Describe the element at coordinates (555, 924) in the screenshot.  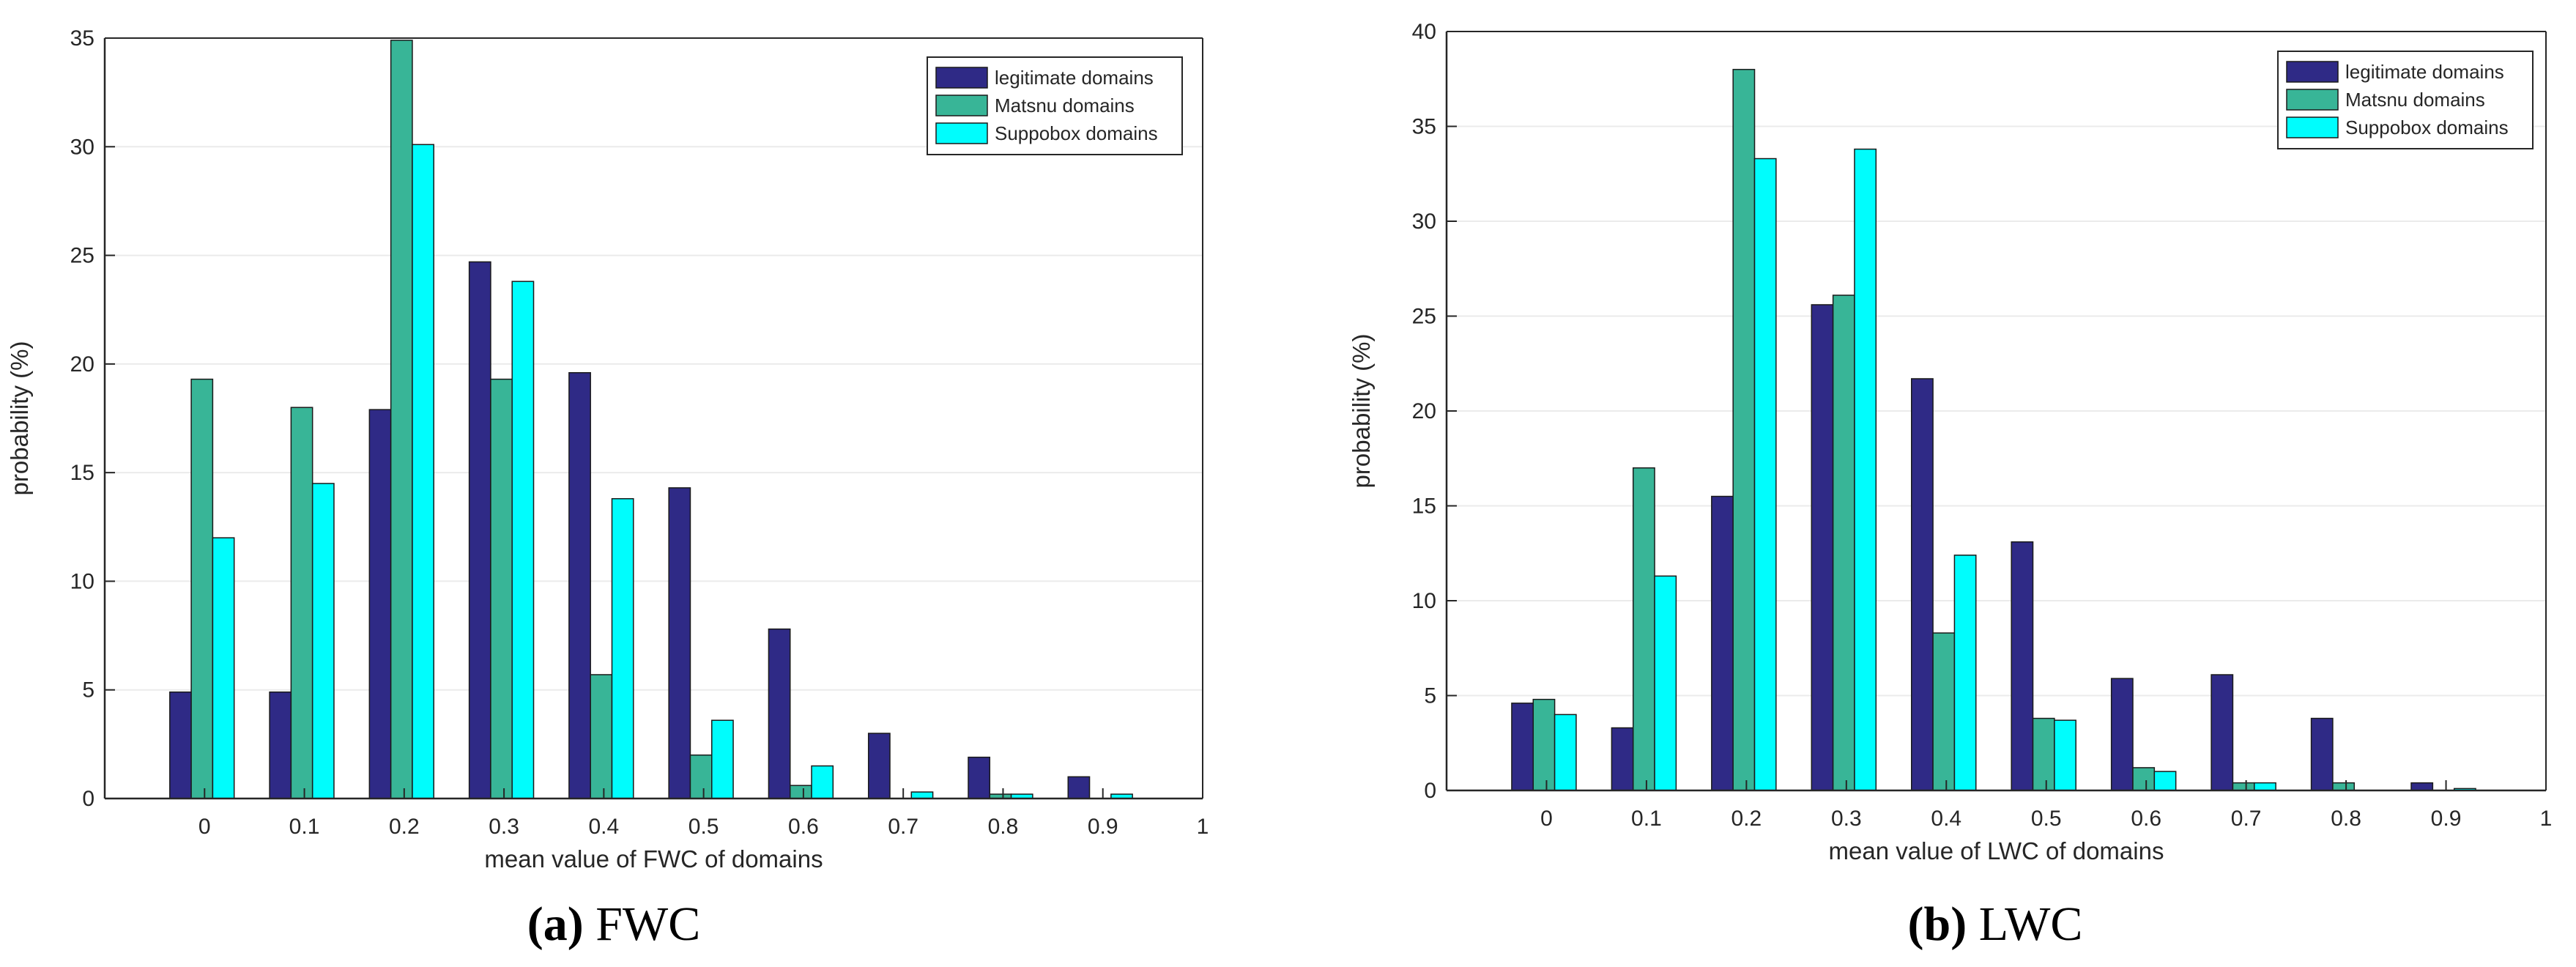
I see `caption-letter: (a)` at that location.